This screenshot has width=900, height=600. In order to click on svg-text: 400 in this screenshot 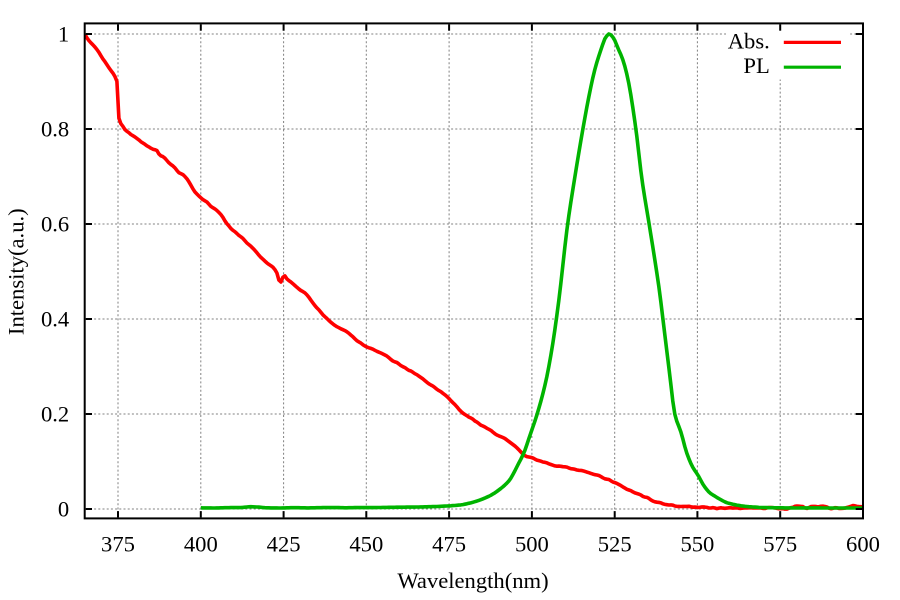, I will do `click(201, 544)`.